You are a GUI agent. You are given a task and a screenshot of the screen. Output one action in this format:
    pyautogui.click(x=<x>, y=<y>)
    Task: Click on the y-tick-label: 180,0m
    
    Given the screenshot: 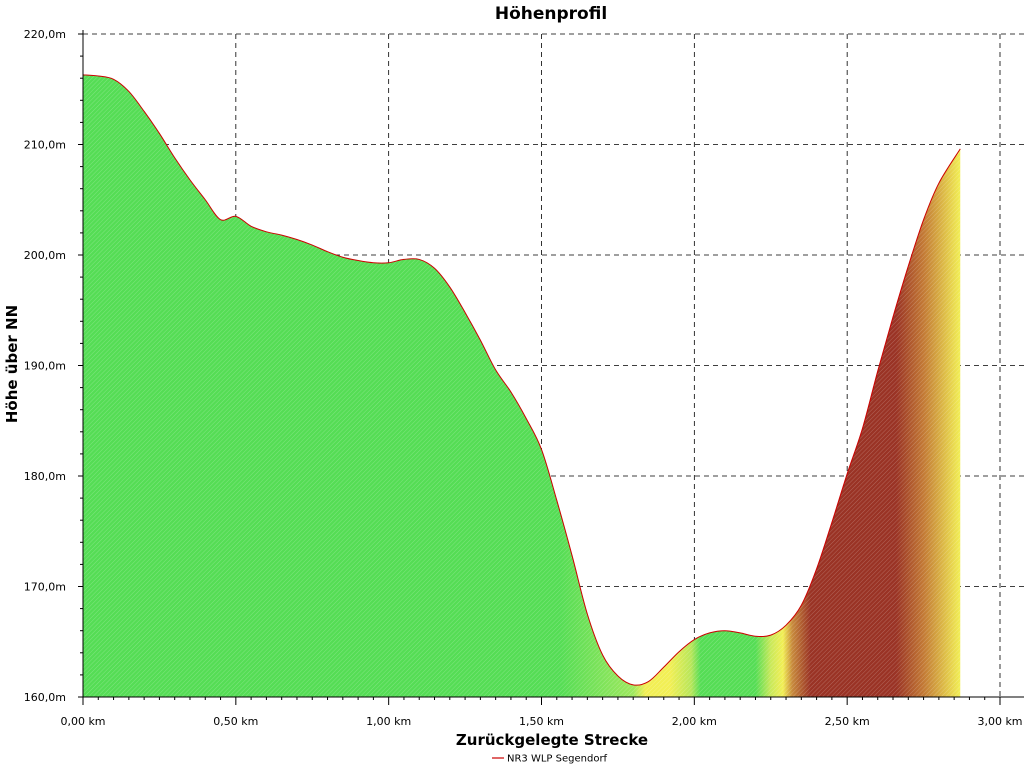 What is the action you would take?
    pyautogui.click(x=45, y=476)
    